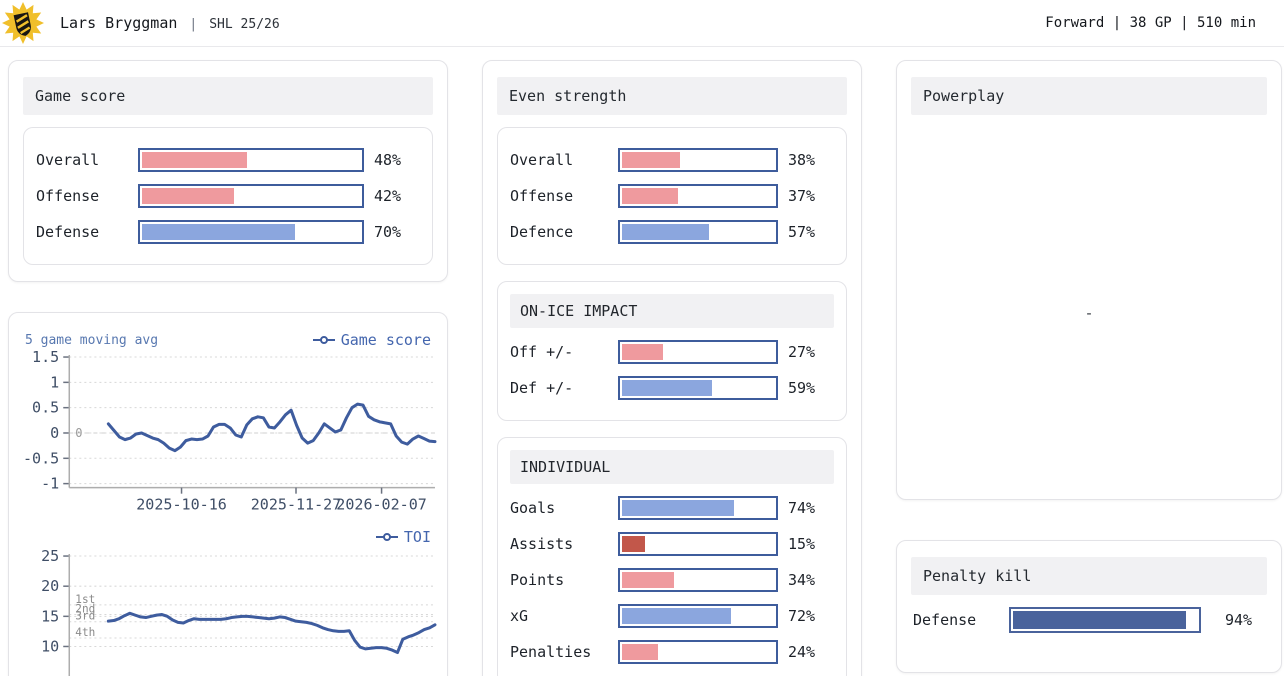 The image size is (1284, 676). I want to click on stat-value: 59%, so click(802, 388).